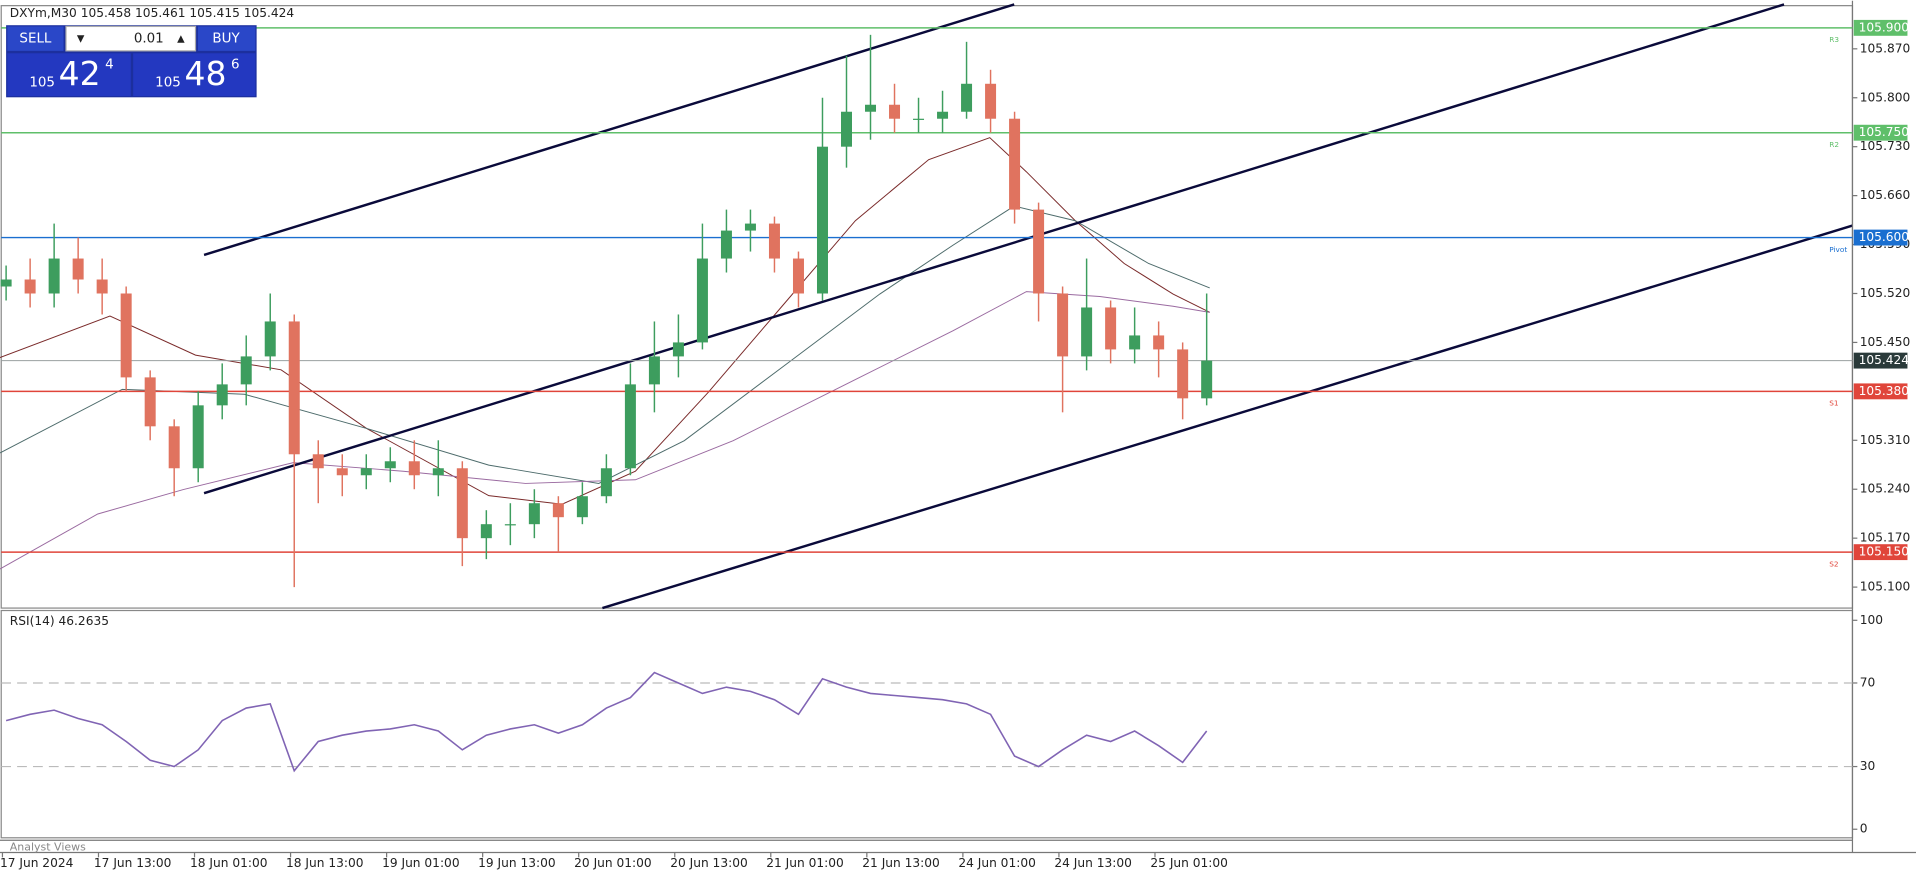  What do you see at coordinates (59, 621) in the screenshot?
I see `rsi-title: RSI(14) 46.2635` at bounding box center [59, 621].